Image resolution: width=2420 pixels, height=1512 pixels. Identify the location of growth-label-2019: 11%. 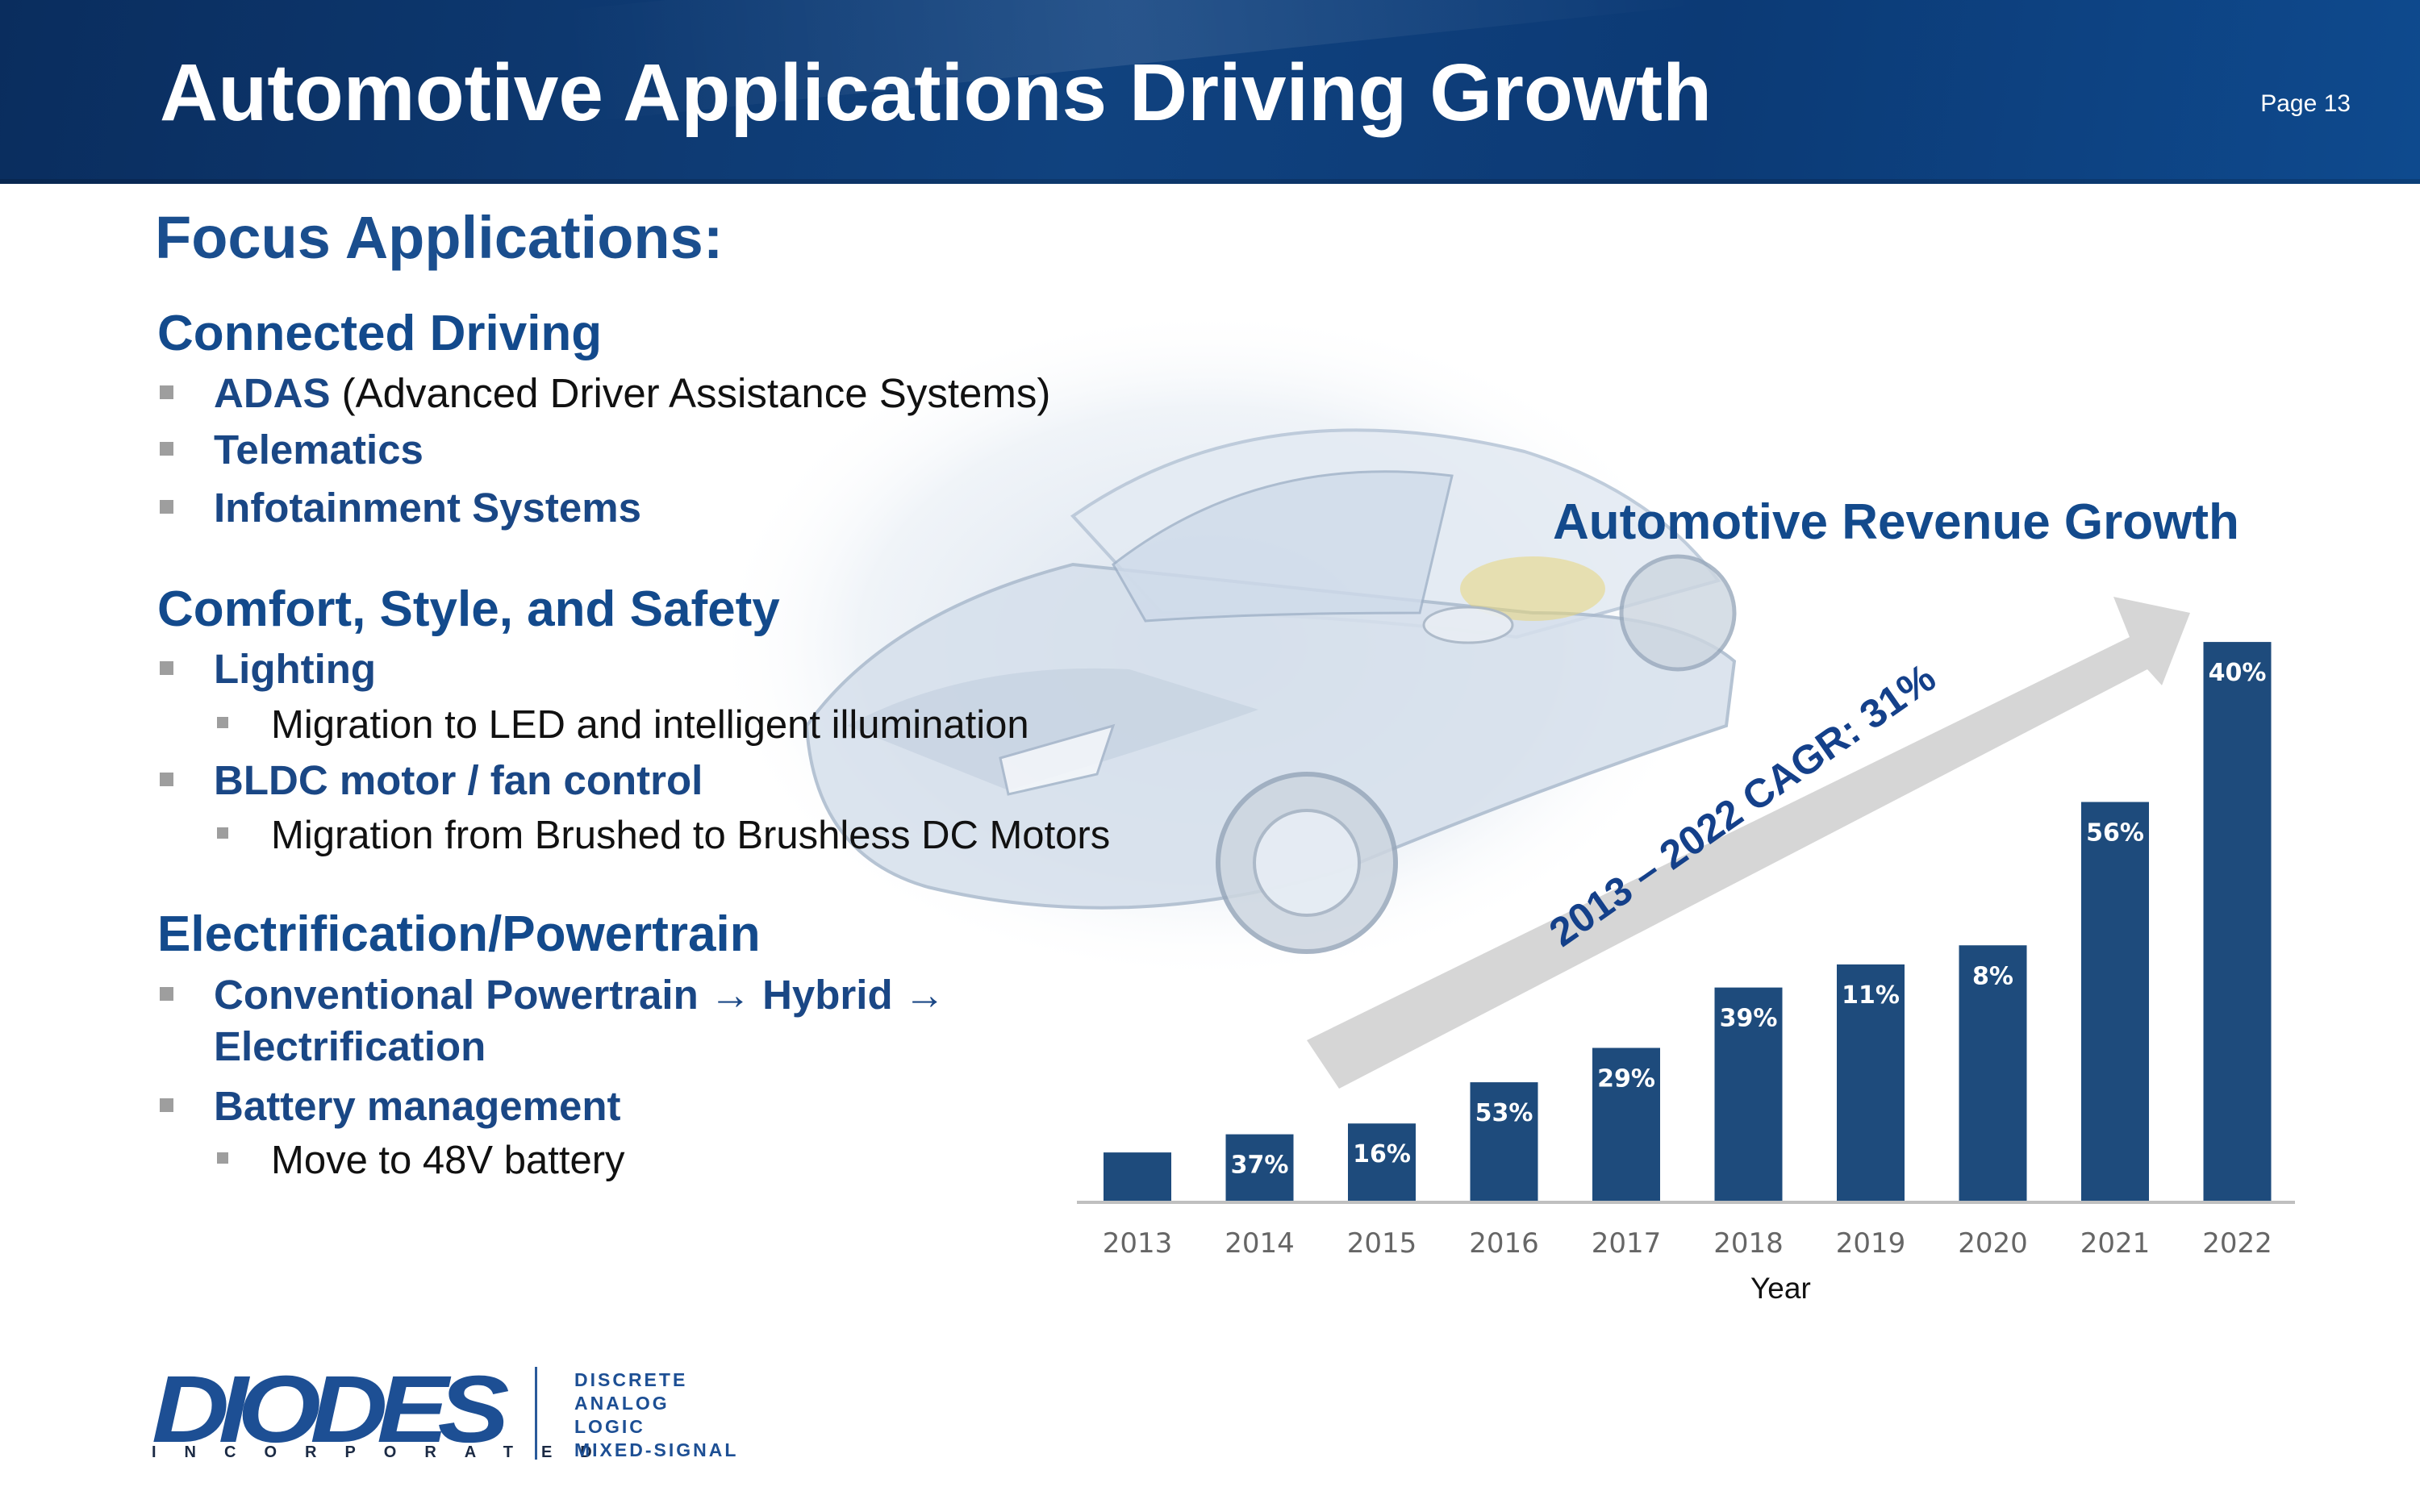
(1871, 995).